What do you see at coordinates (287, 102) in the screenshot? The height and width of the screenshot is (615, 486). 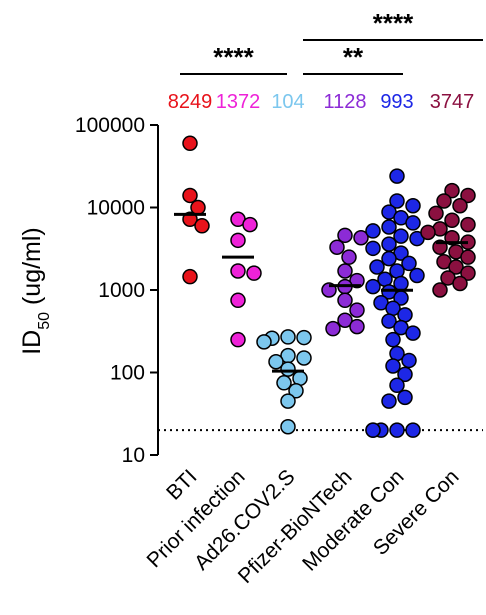 I see `geometric-mean-label: 104` at bounding box center [287, 102].